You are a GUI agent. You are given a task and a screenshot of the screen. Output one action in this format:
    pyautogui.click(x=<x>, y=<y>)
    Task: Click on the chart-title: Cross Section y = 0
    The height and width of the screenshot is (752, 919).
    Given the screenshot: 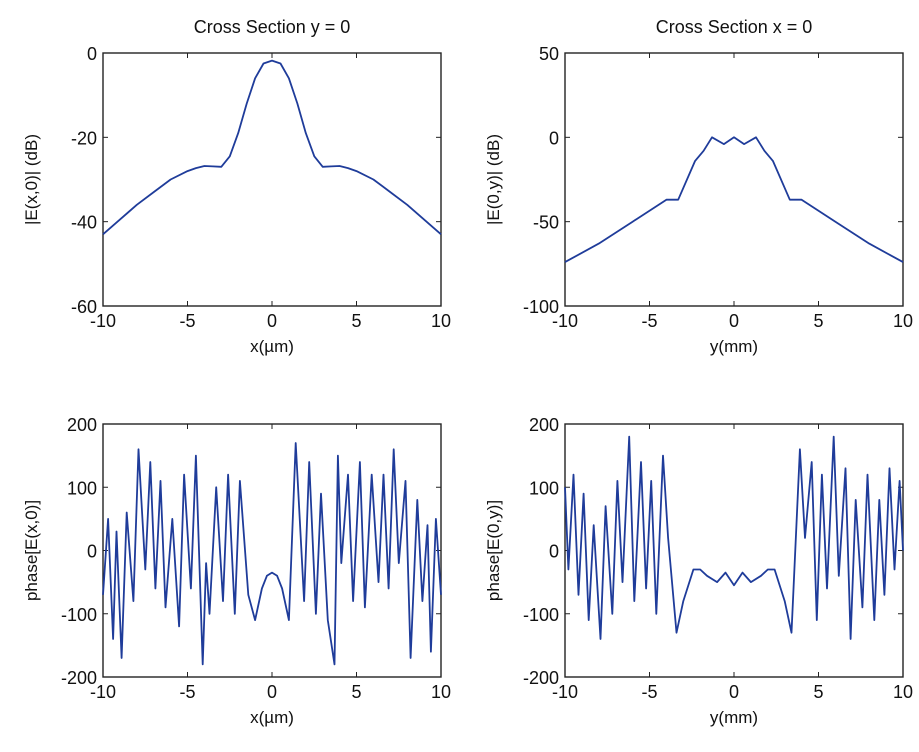 What is the action you would take?
    pyautogui.click(x=272, y=27)
    